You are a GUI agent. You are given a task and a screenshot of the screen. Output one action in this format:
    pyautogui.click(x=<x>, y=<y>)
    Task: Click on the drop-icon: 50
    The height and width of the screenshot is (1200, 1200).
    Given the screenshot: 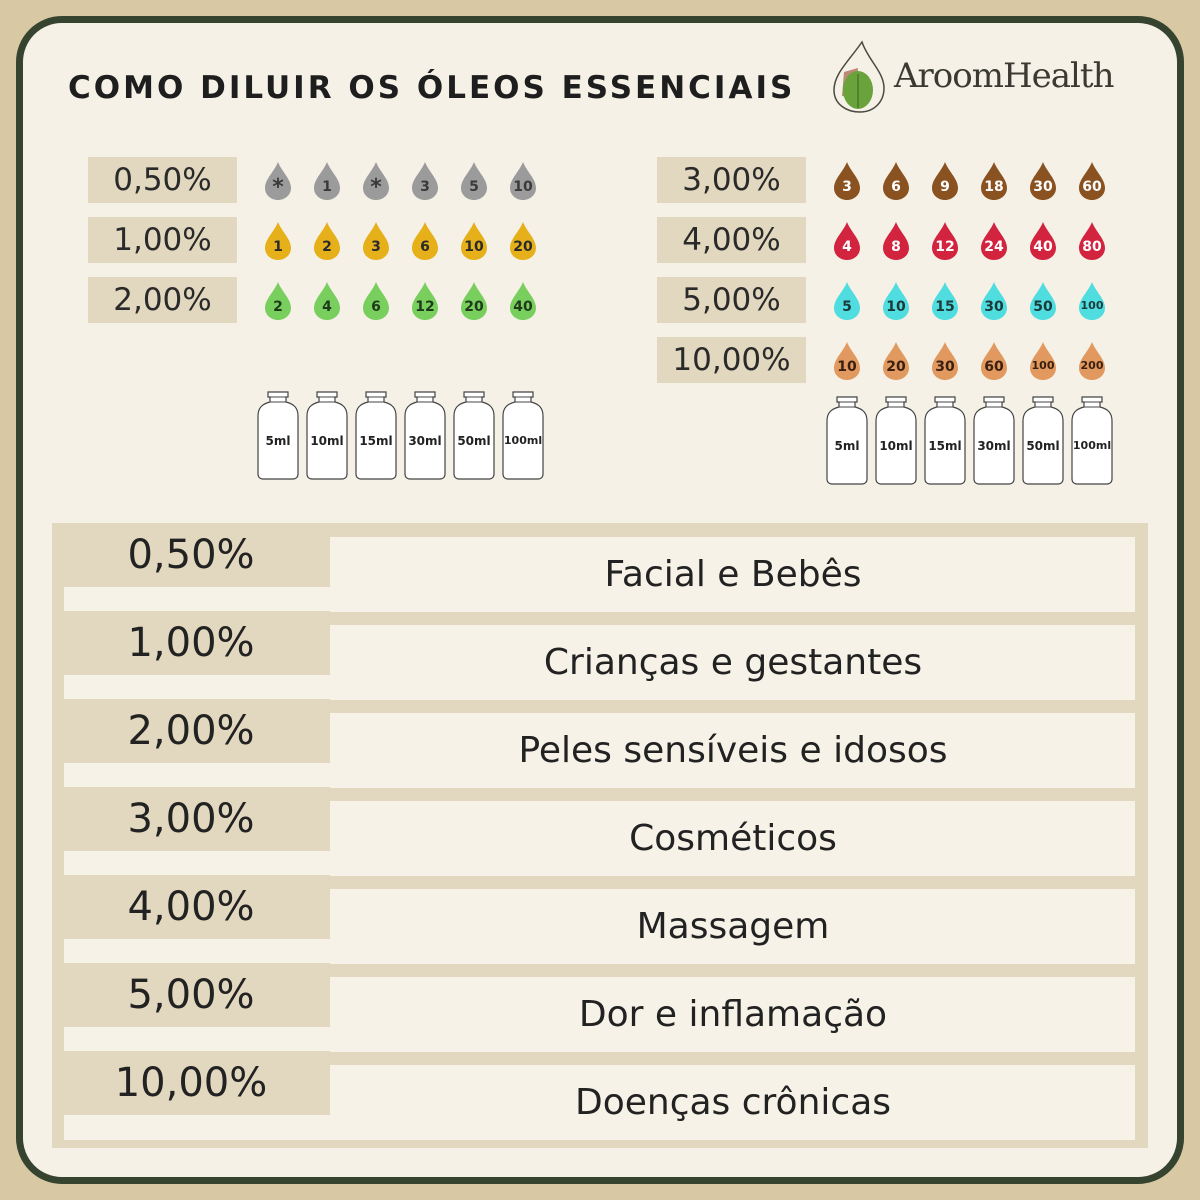 What is the action you would take?
    pyautogui.click(x=1043, y=301)
    